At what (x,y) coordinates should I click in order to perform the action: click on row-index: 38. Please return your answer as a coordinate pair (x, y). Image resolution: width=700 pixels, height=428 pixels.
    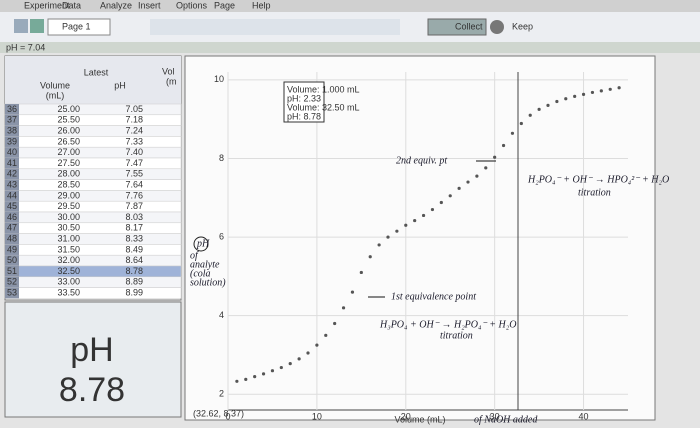
    Looking at the image, I should click on (12, 130).